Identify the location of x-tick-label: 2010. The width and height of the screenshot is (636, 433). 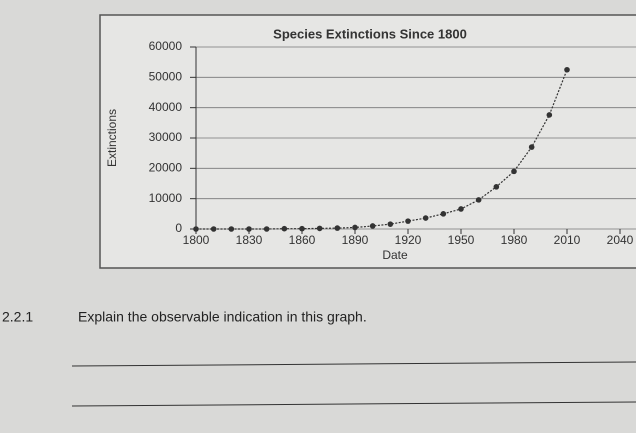
(567, 240).